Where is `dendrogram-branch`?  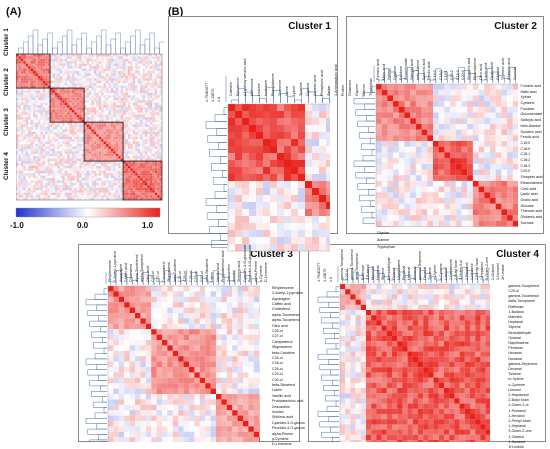 dendrogram-branch is located at coordinates (366, 187).